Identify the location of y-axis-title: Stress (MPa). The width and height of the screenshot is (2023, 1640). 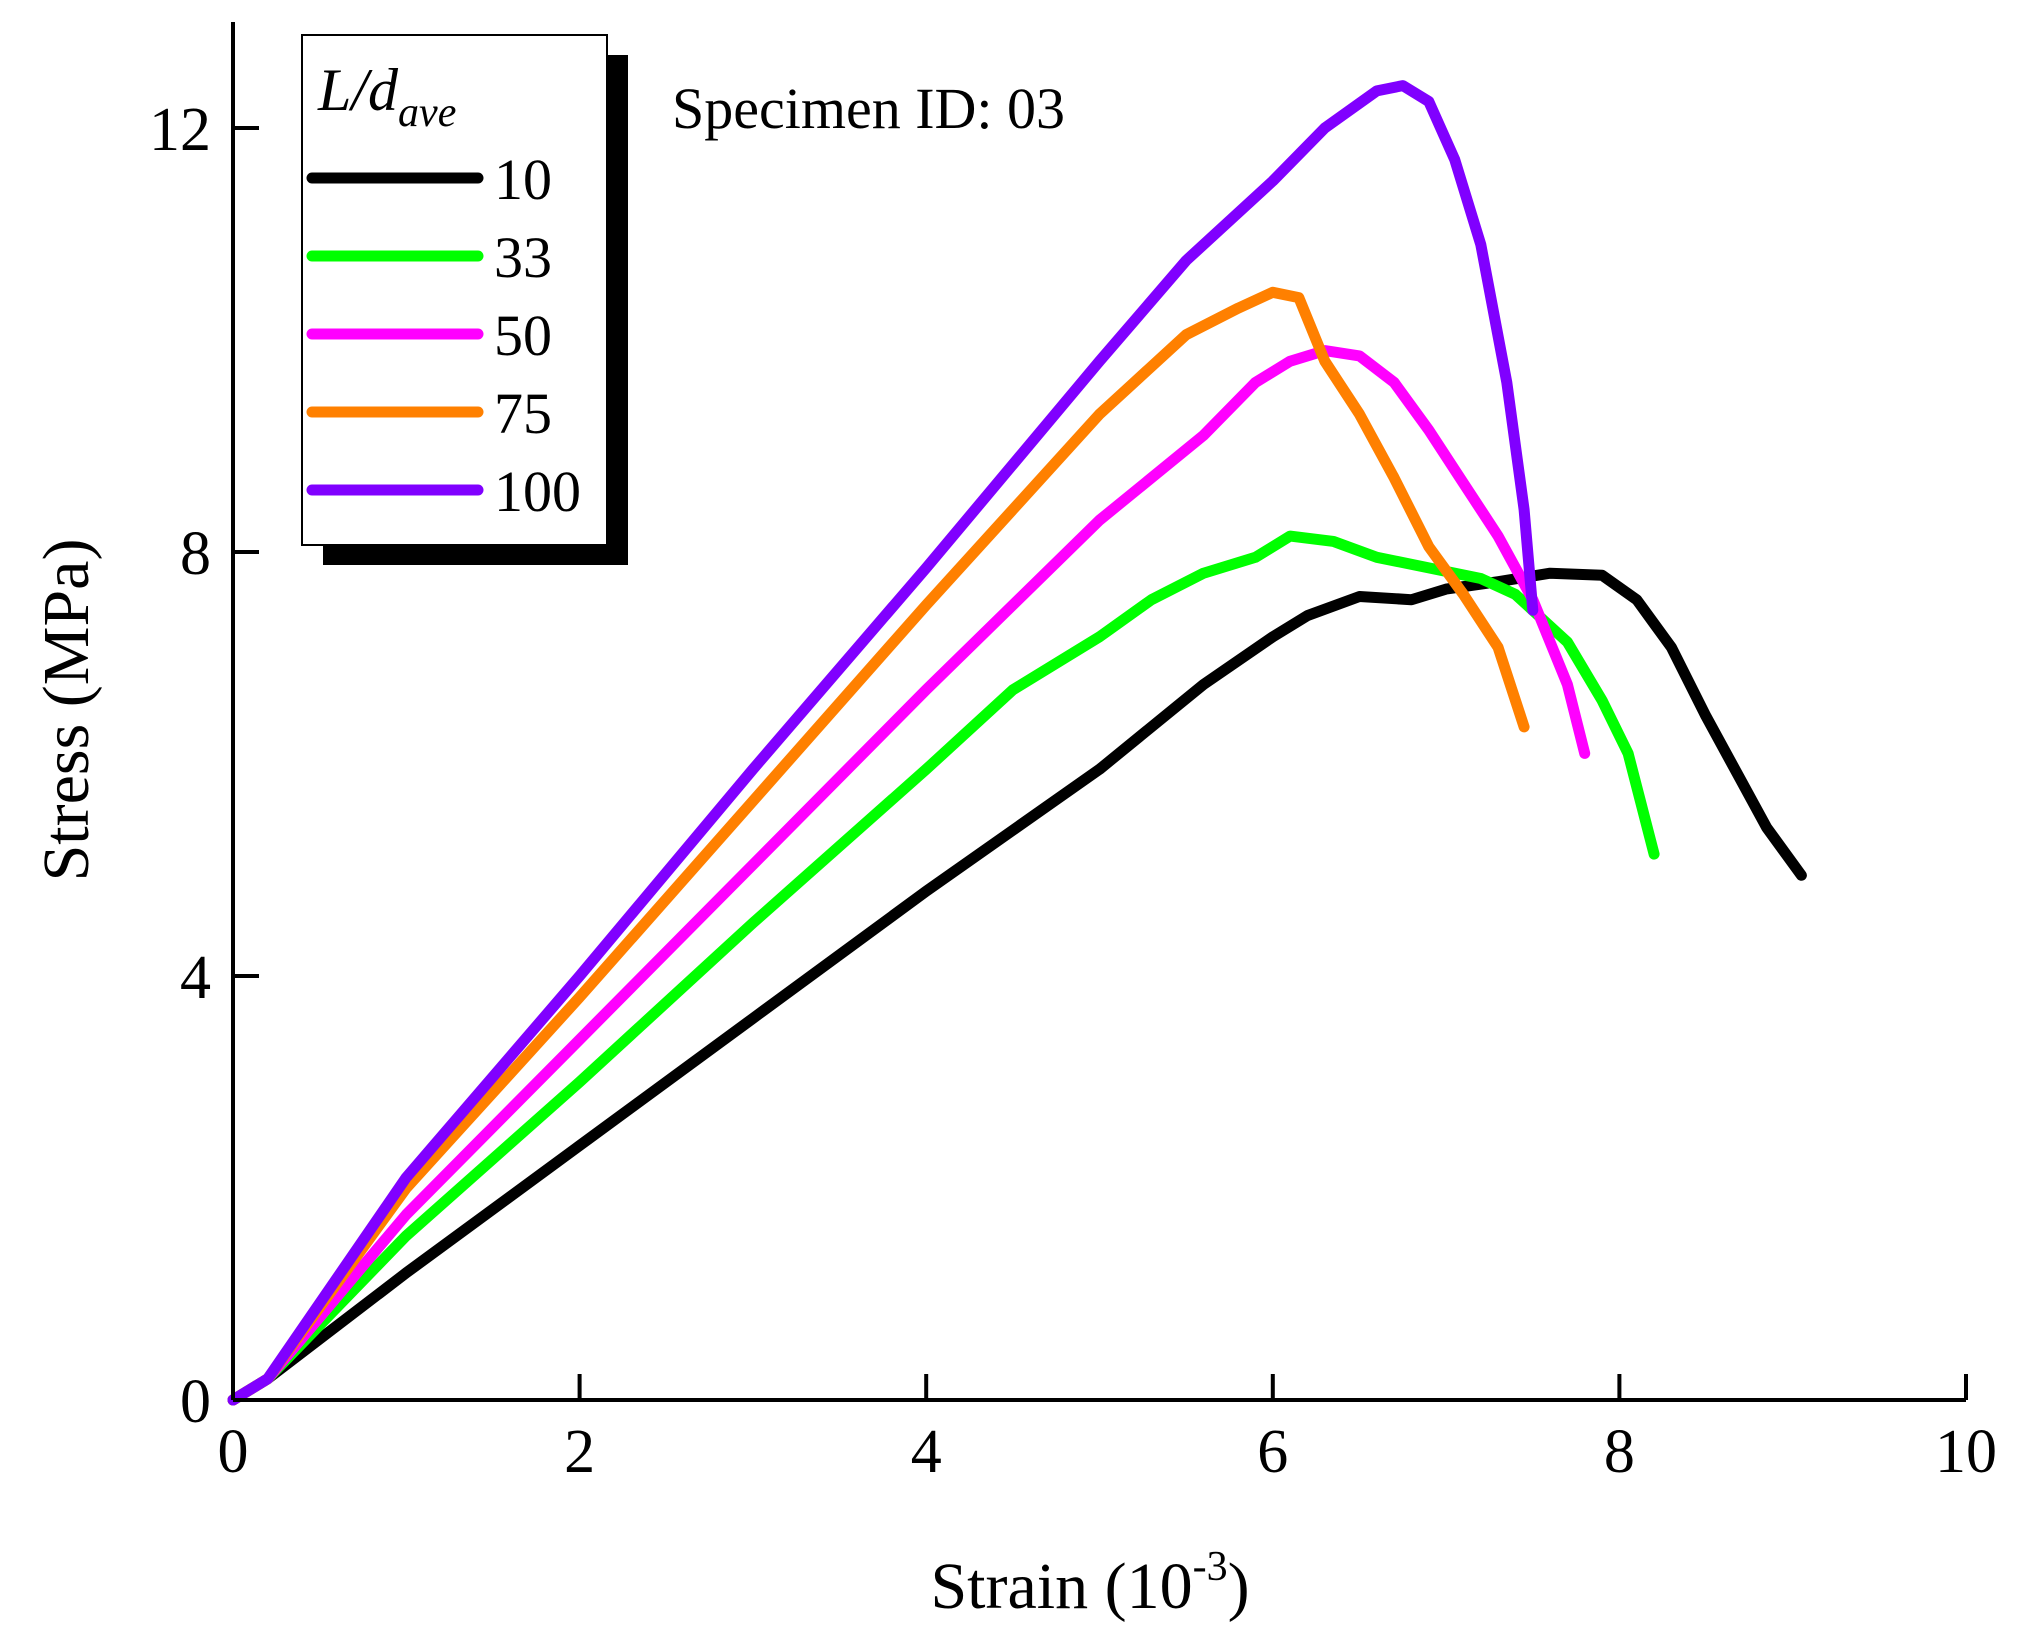
(66, 710).